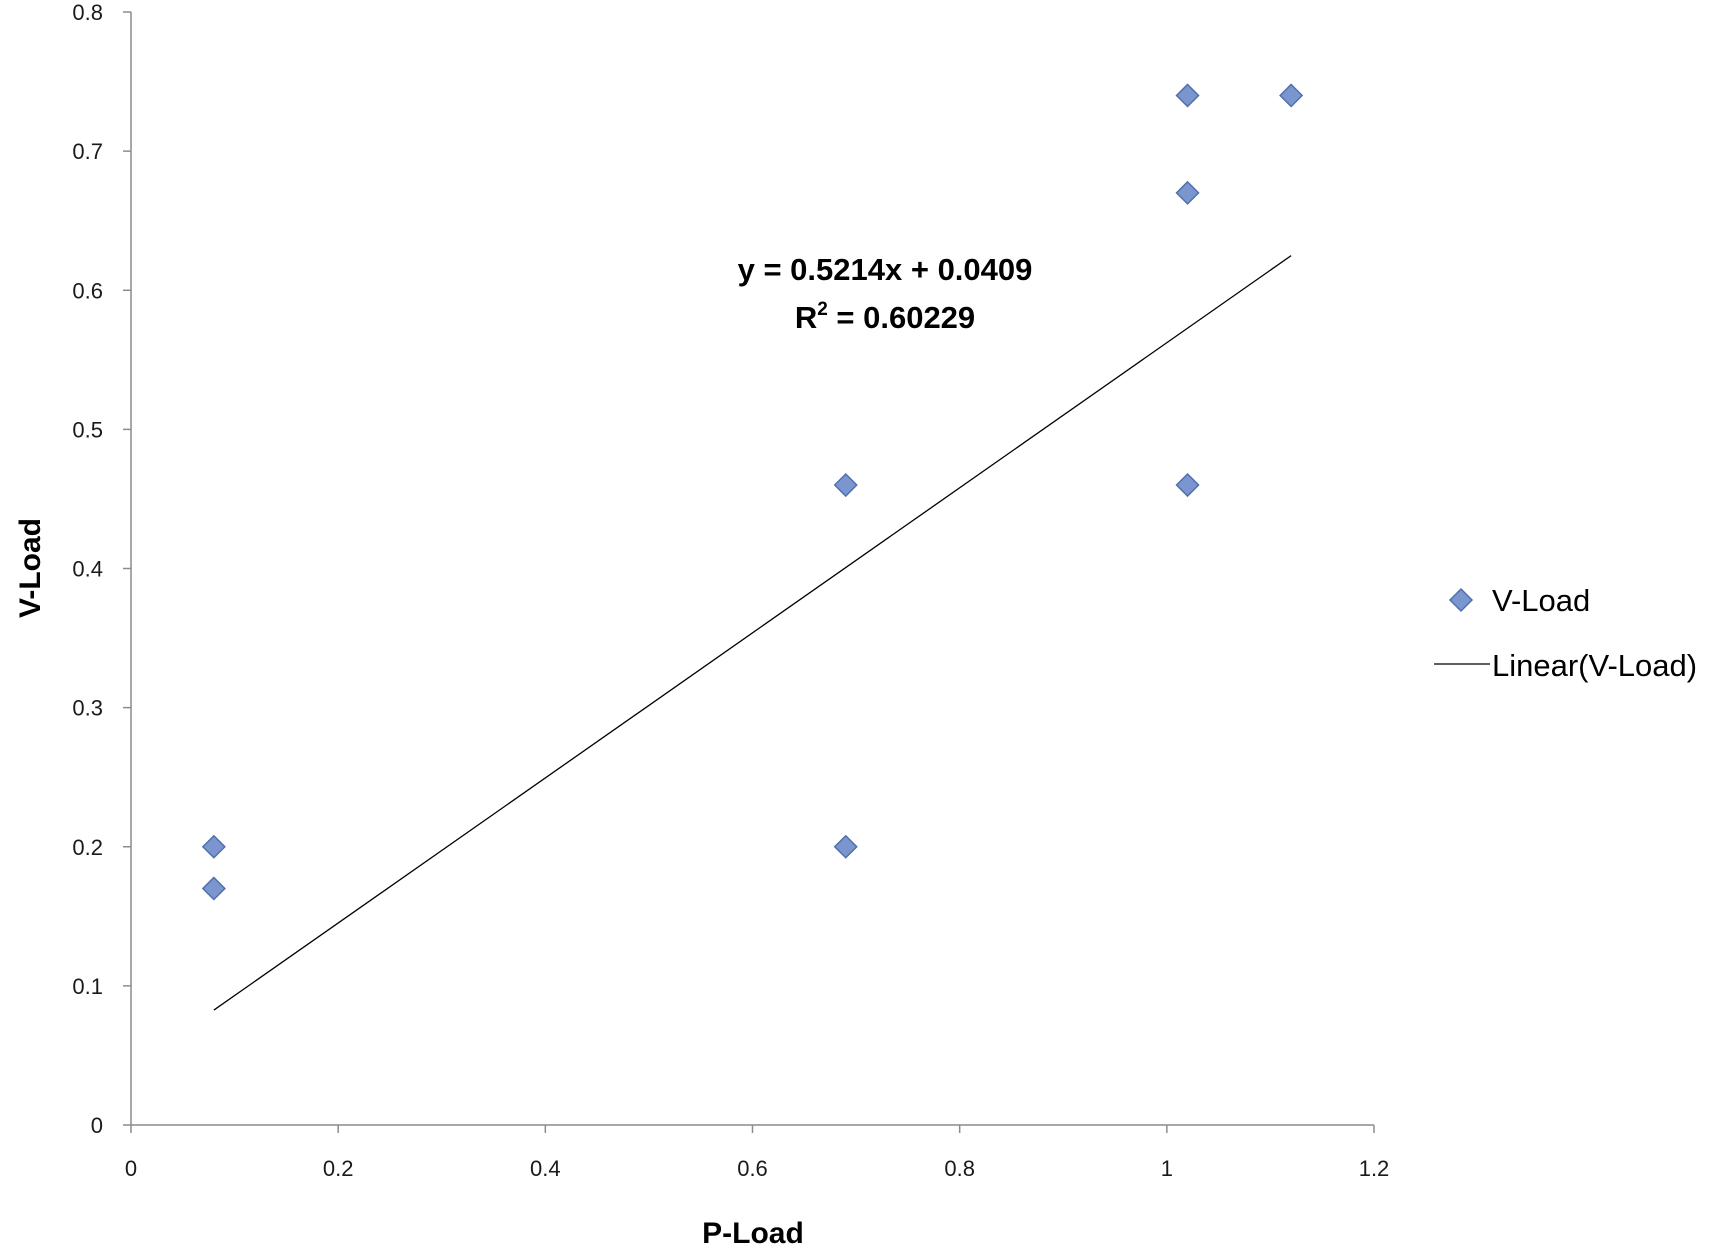  Describe the element at coordinates (885, 293) in the screenshot. I see `trendline-equation: y = 0.5214x + 0.0409 R2 = 0.60229` at that location.